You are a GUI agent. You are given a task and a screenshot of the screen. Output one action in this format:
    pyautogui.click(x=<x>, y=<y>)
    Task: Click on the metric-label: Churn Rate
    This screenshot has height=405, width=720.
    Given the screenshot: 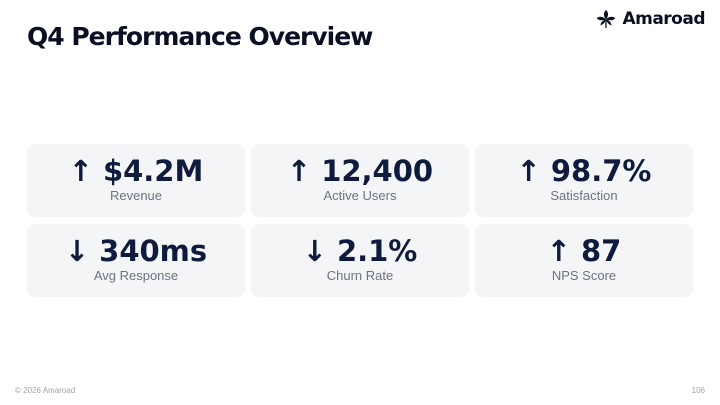 What is the action you would take?
    pyautogui.click(x=360, y=275)
    